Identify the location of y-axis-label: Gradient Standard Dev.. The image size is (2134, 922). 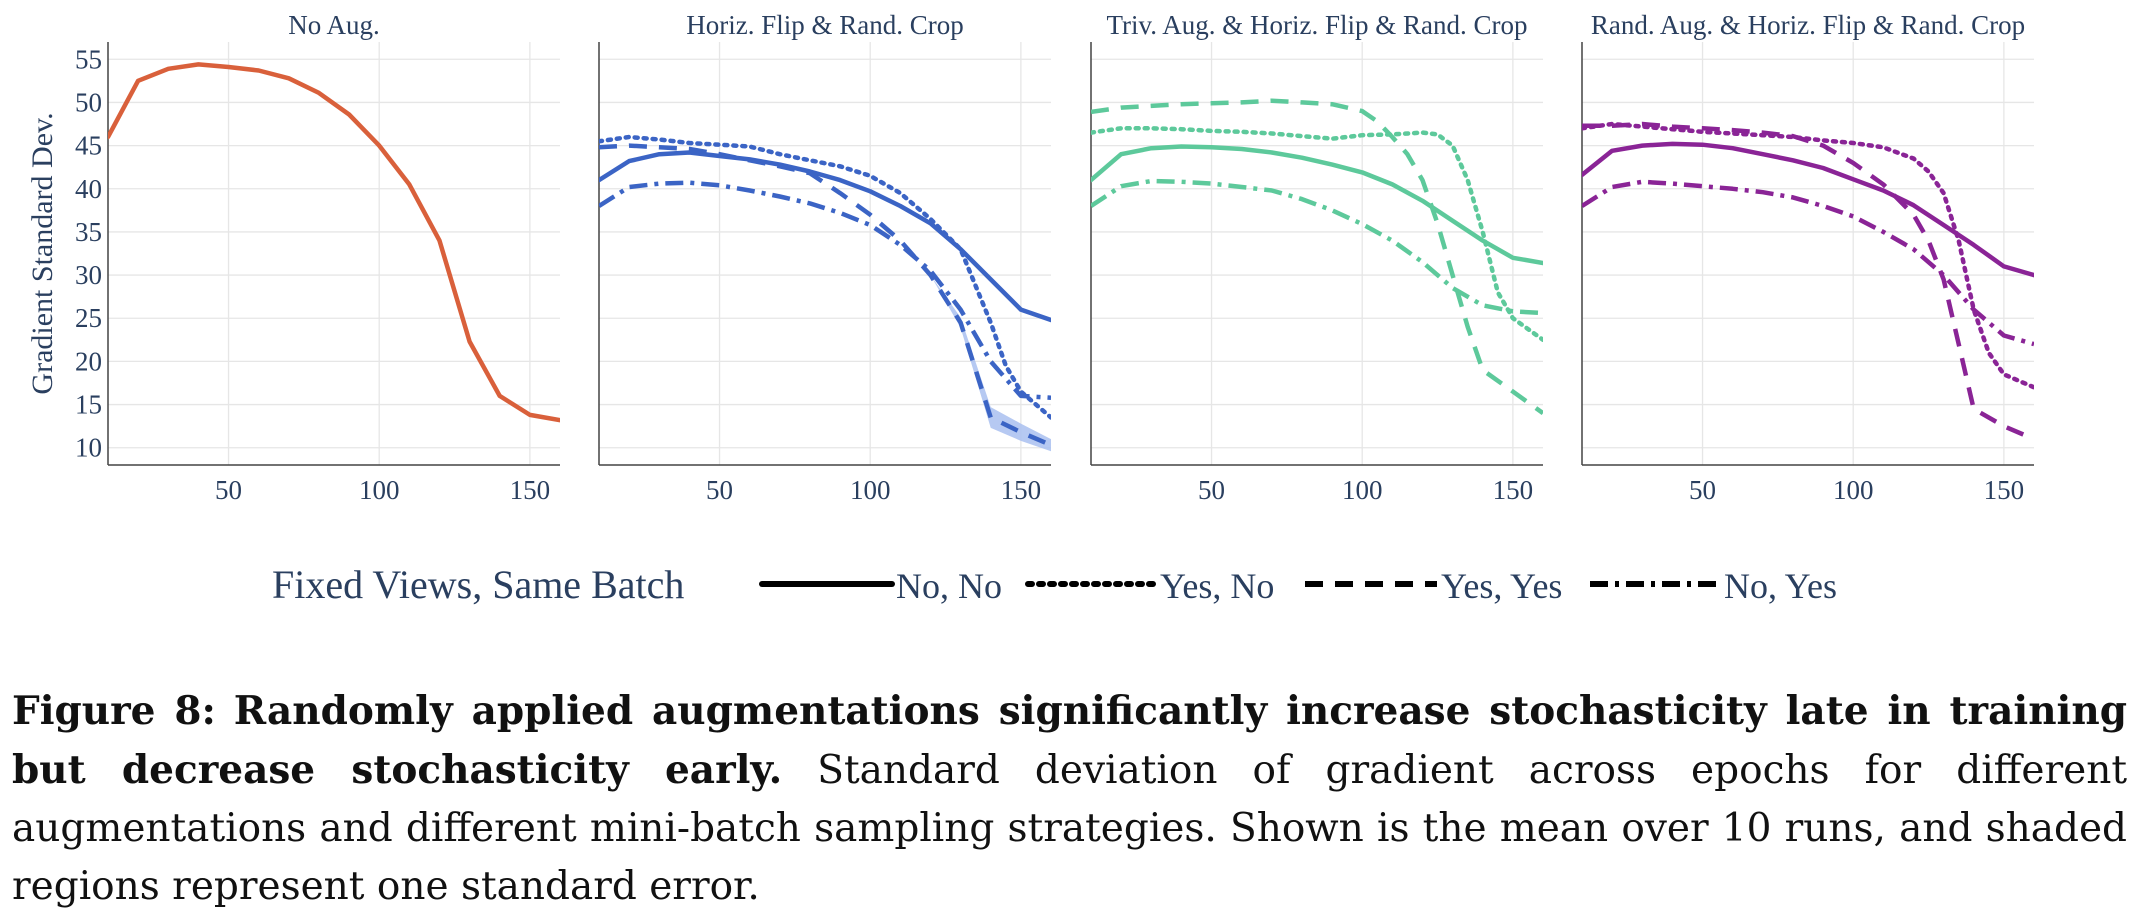
(42, 253).